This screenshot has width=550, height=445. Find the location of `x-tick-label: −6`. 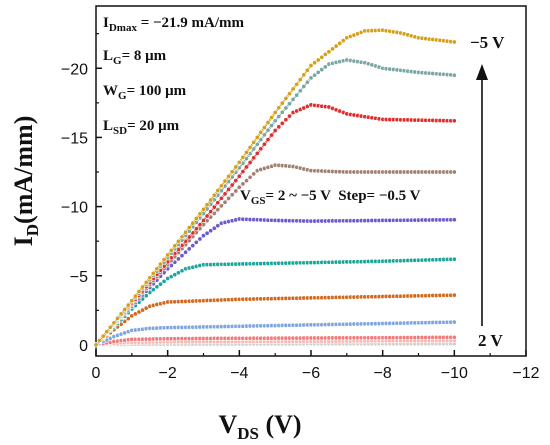

x-tick-label: −6 is located at coordinates (311, 373).